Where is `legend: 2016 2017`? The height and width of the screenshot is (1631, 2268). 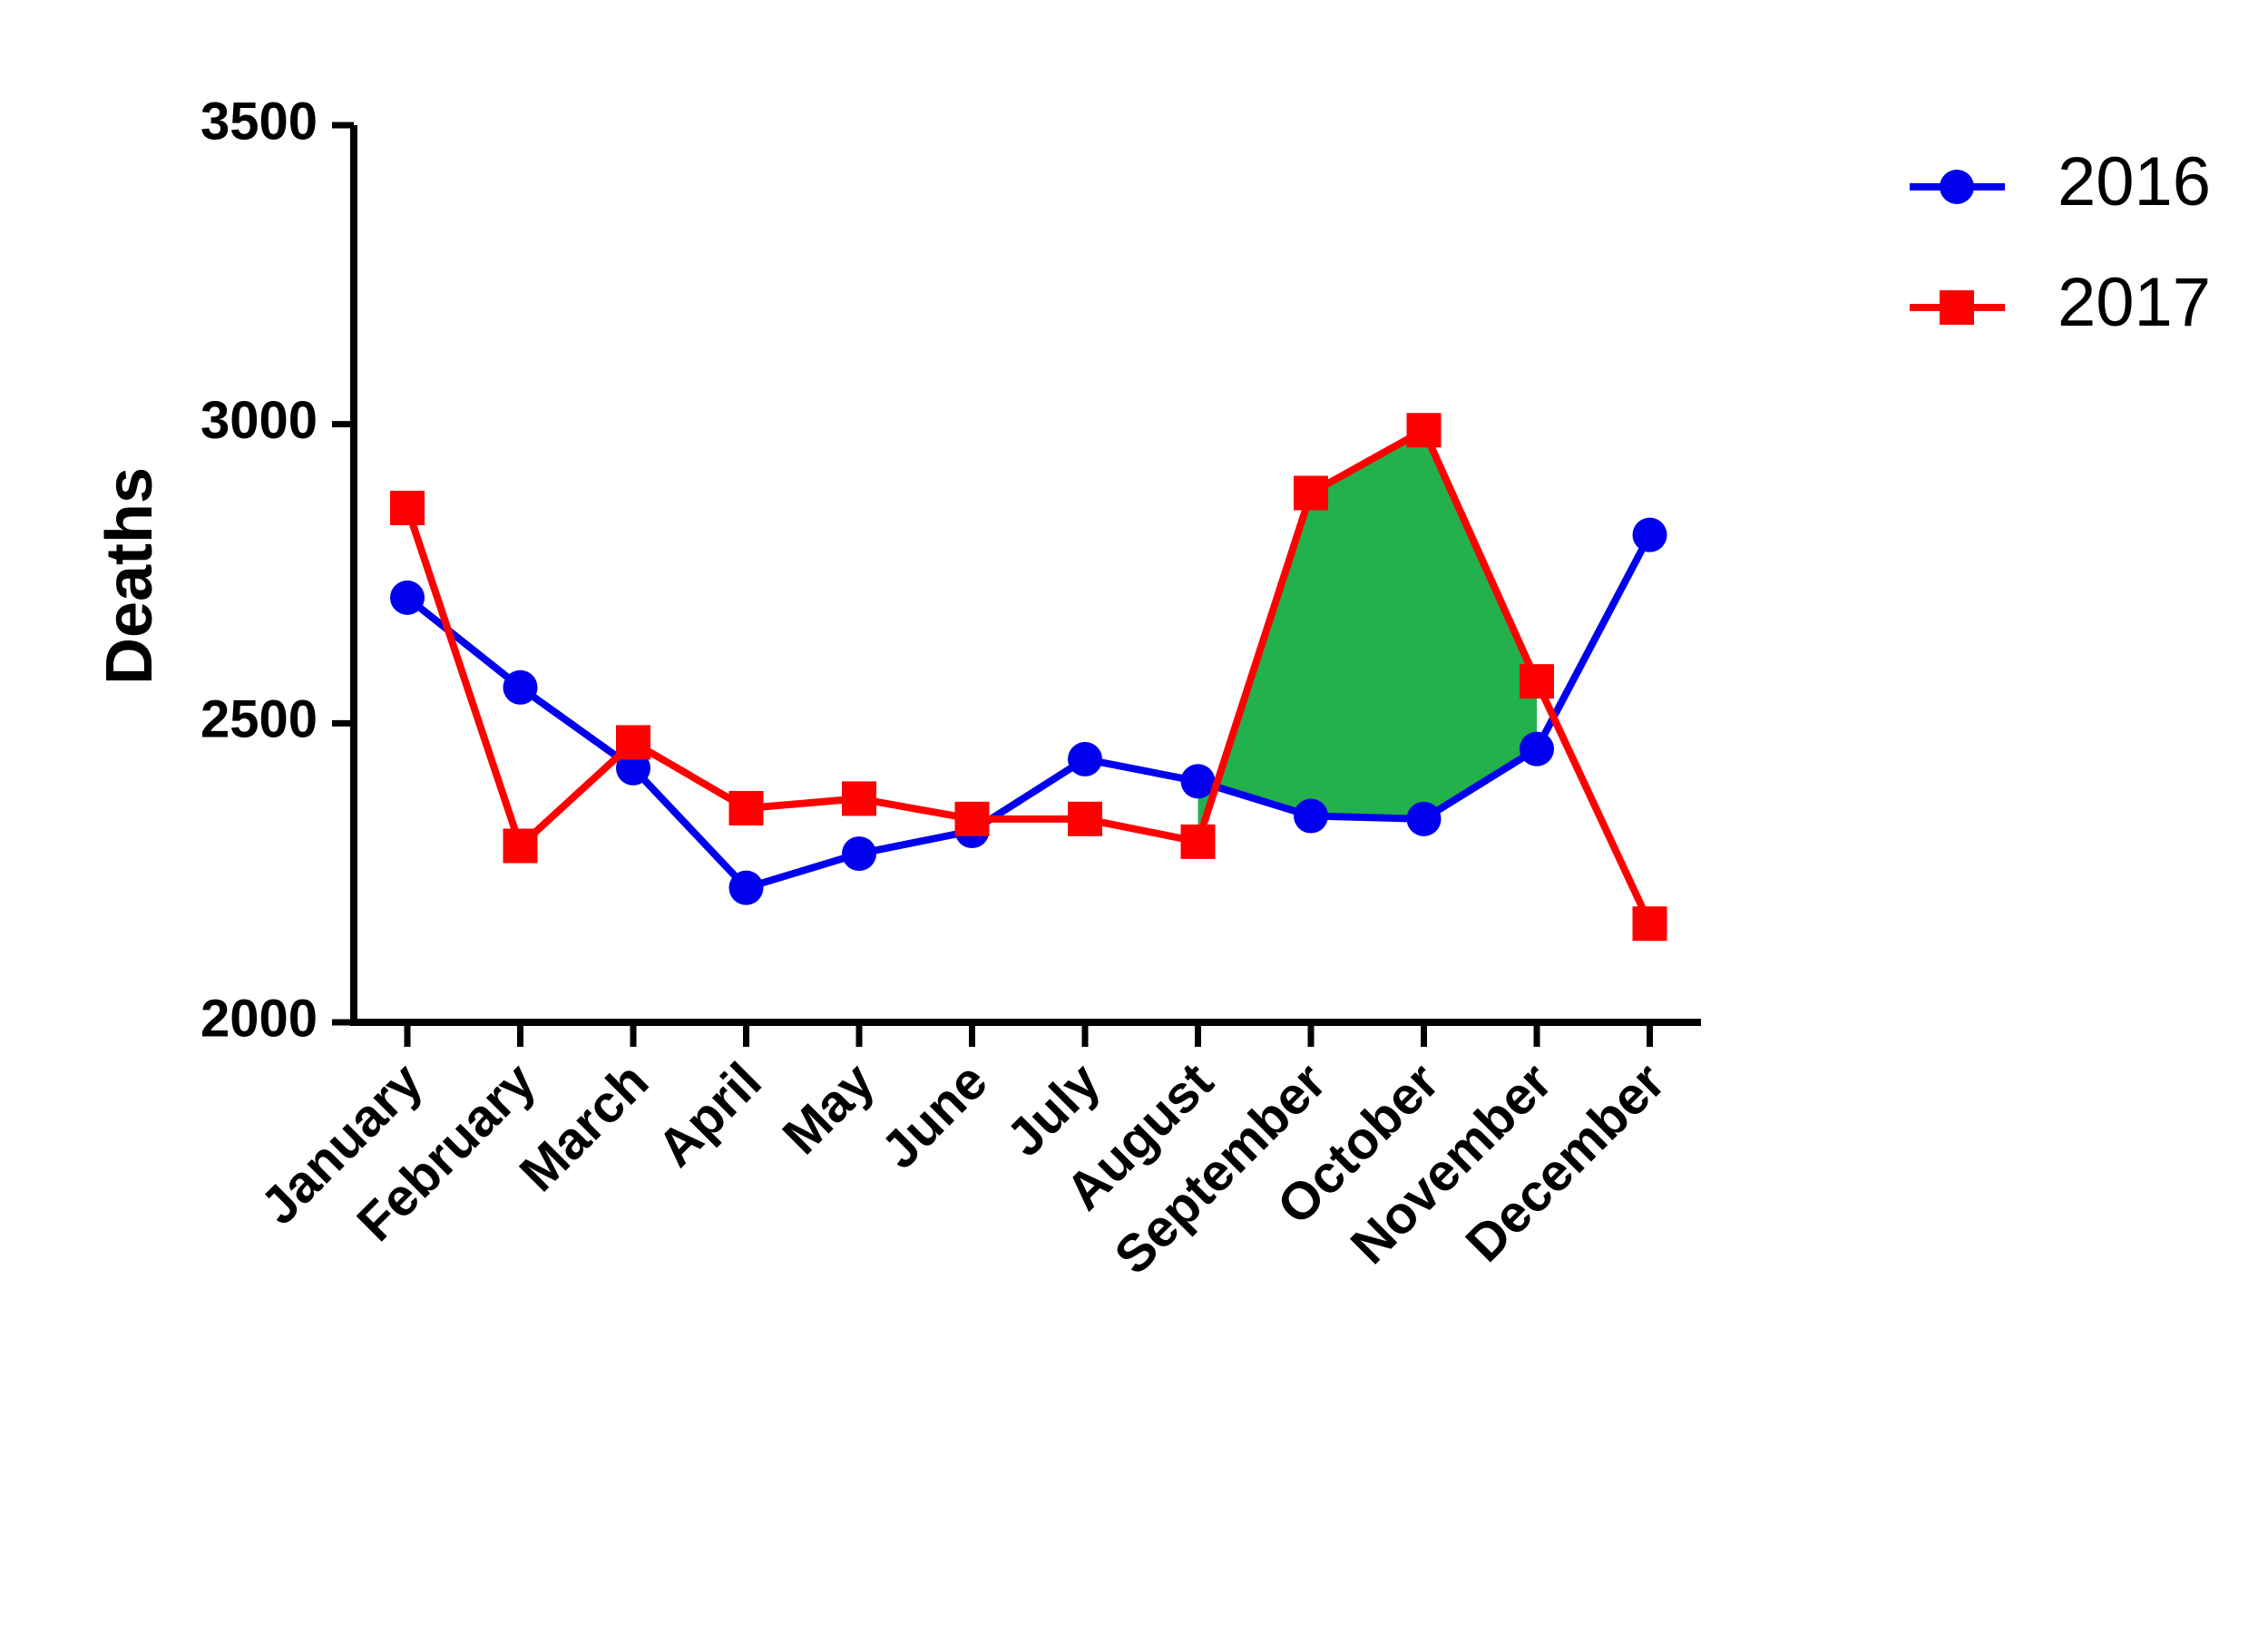 legend: 2016 2017 is located at coordinates (2061, 242).